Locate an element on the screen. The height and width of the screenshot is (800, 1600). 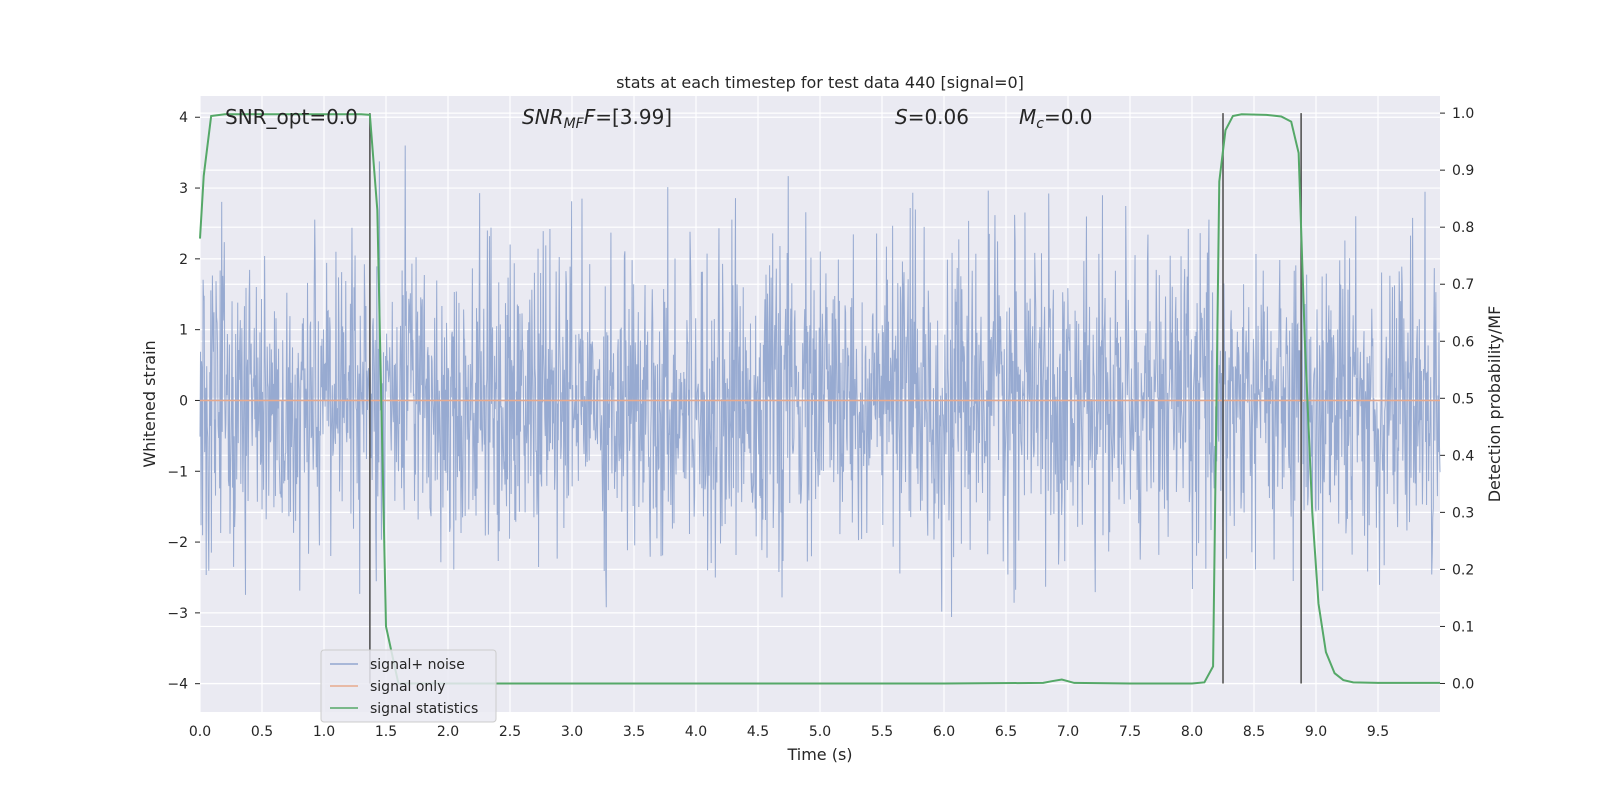
x-tick-label: 6.5 is located at coordinates (1006, 732).